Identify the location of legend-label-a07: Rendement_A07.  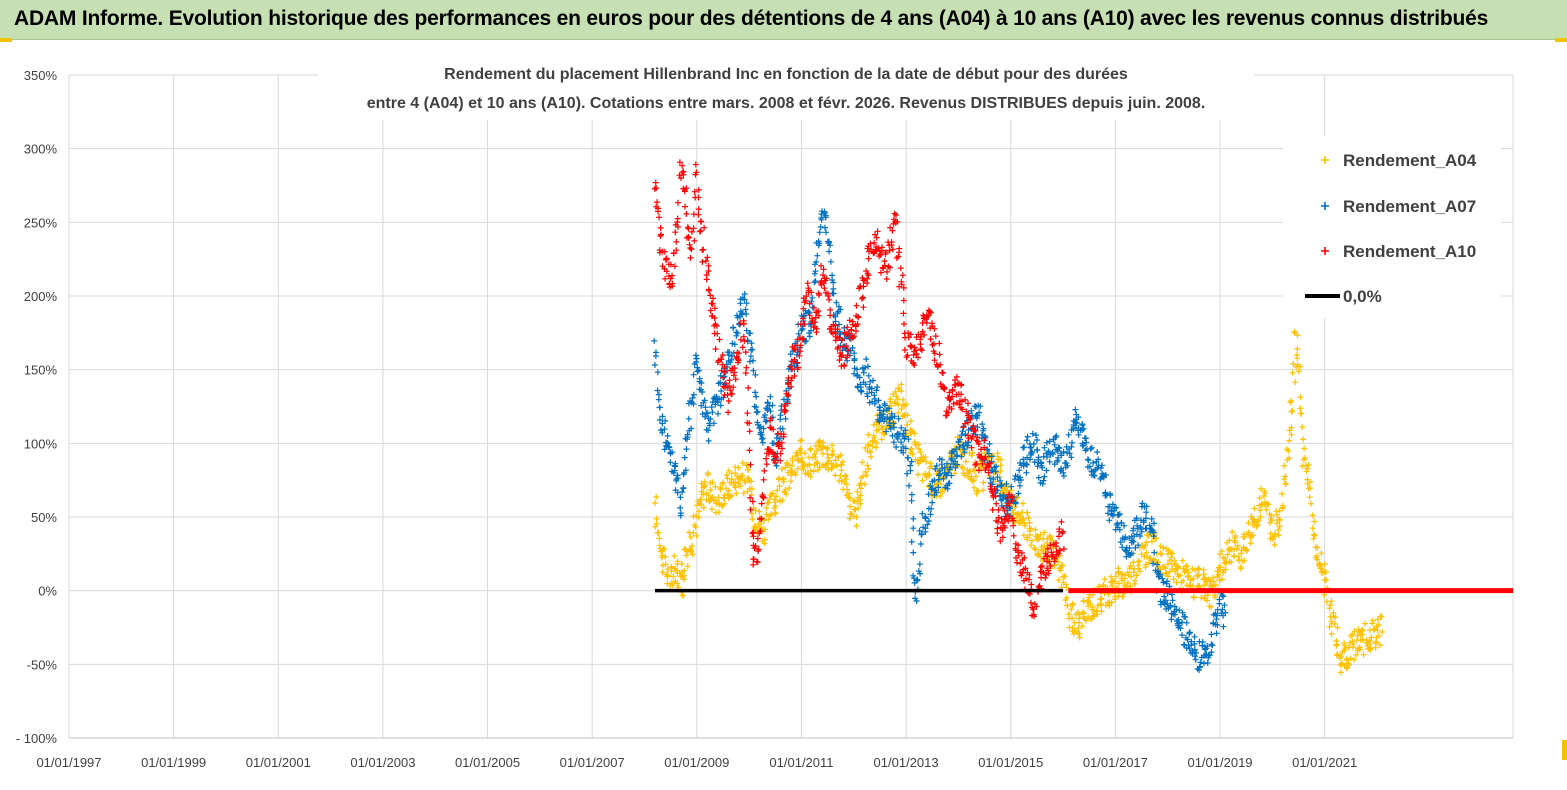
(1409, 206).